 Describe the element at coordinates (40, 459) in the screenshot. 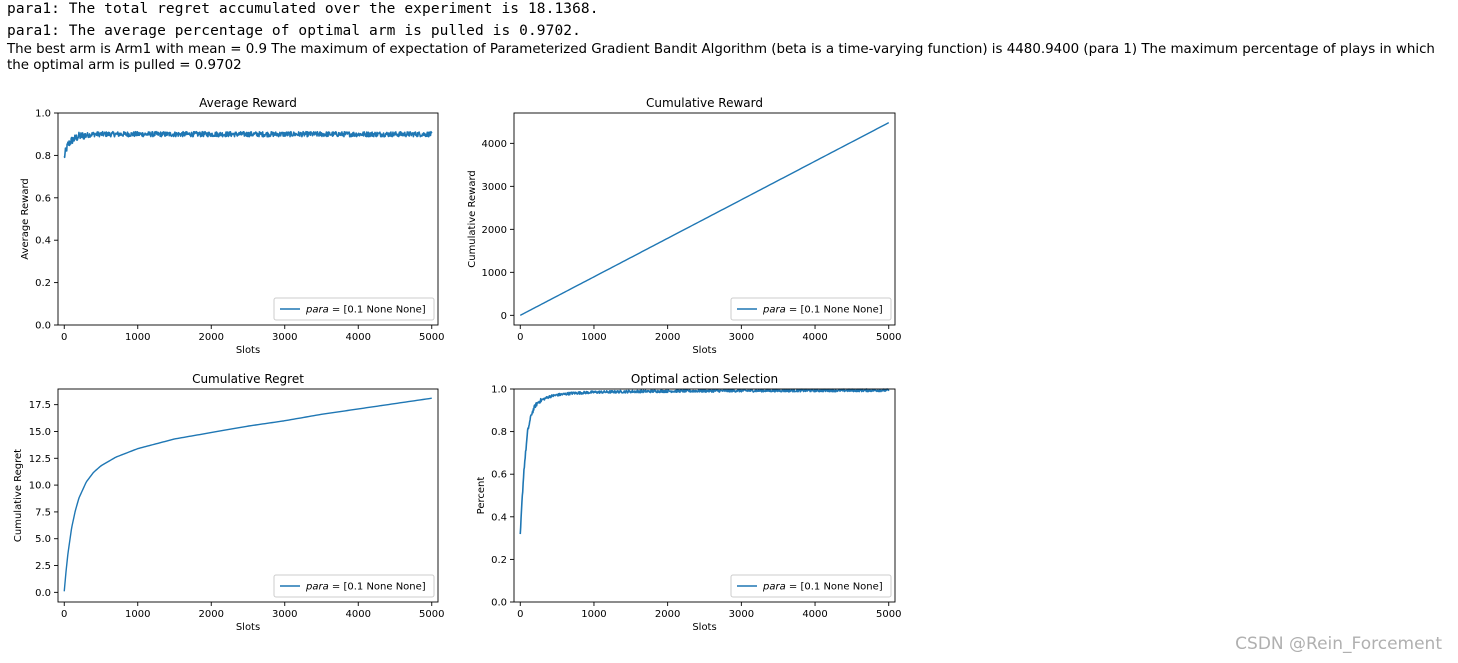

I see `y-tick-label: 12.5` at that location.